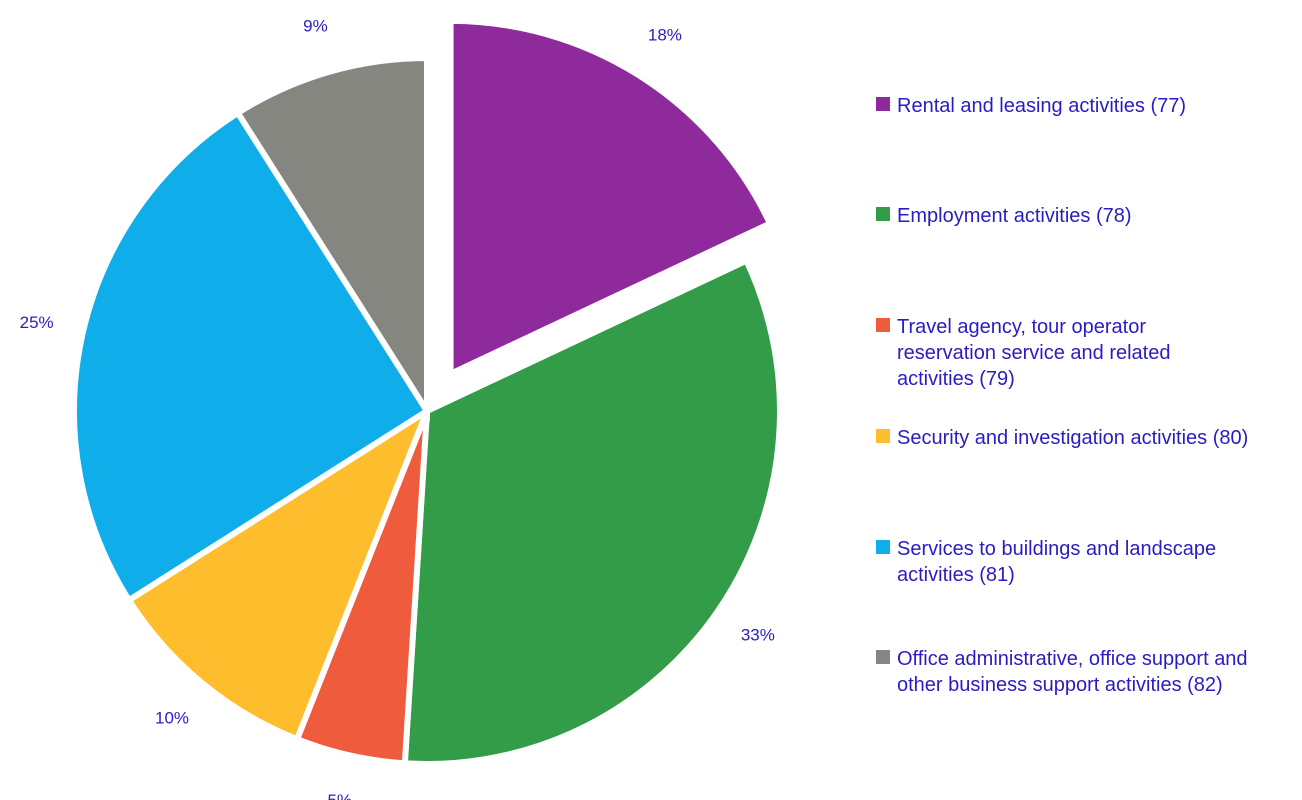 The image size is (1302, 800). What do you see at coordinates (665, 35) in the screenshot?
I see `slice-label-rental-leasing: 18%` at bounding box center [665, 35].